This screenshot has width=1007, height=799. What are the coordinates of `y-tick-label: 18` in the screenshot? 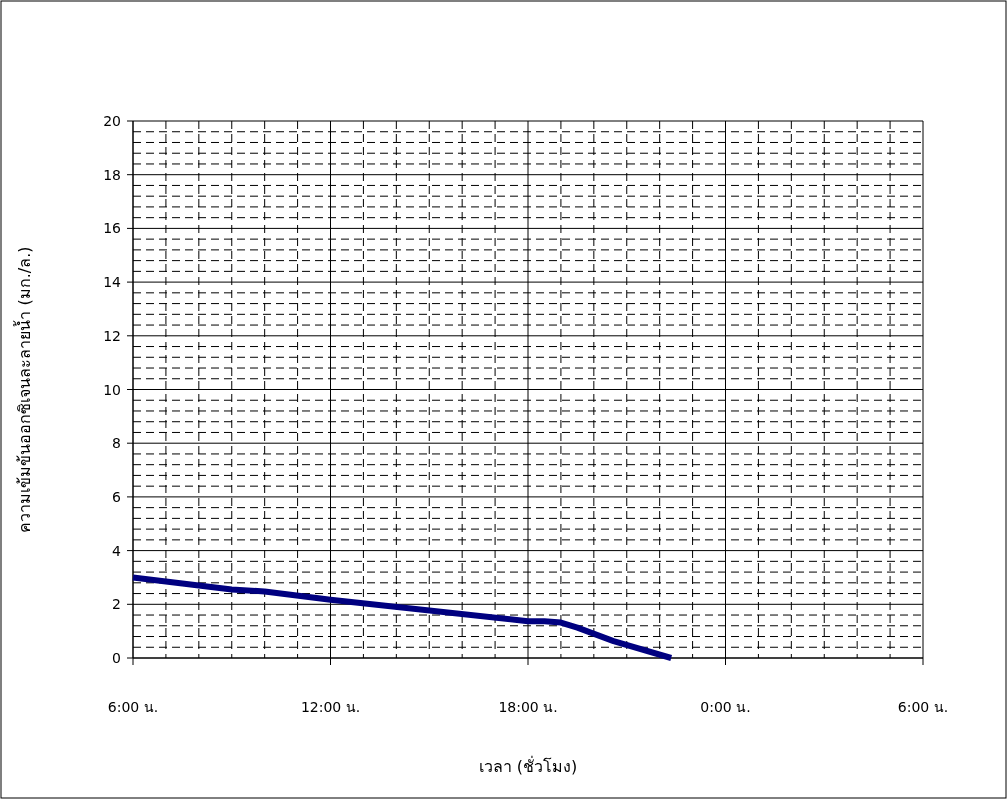 It's located at (112, 174).